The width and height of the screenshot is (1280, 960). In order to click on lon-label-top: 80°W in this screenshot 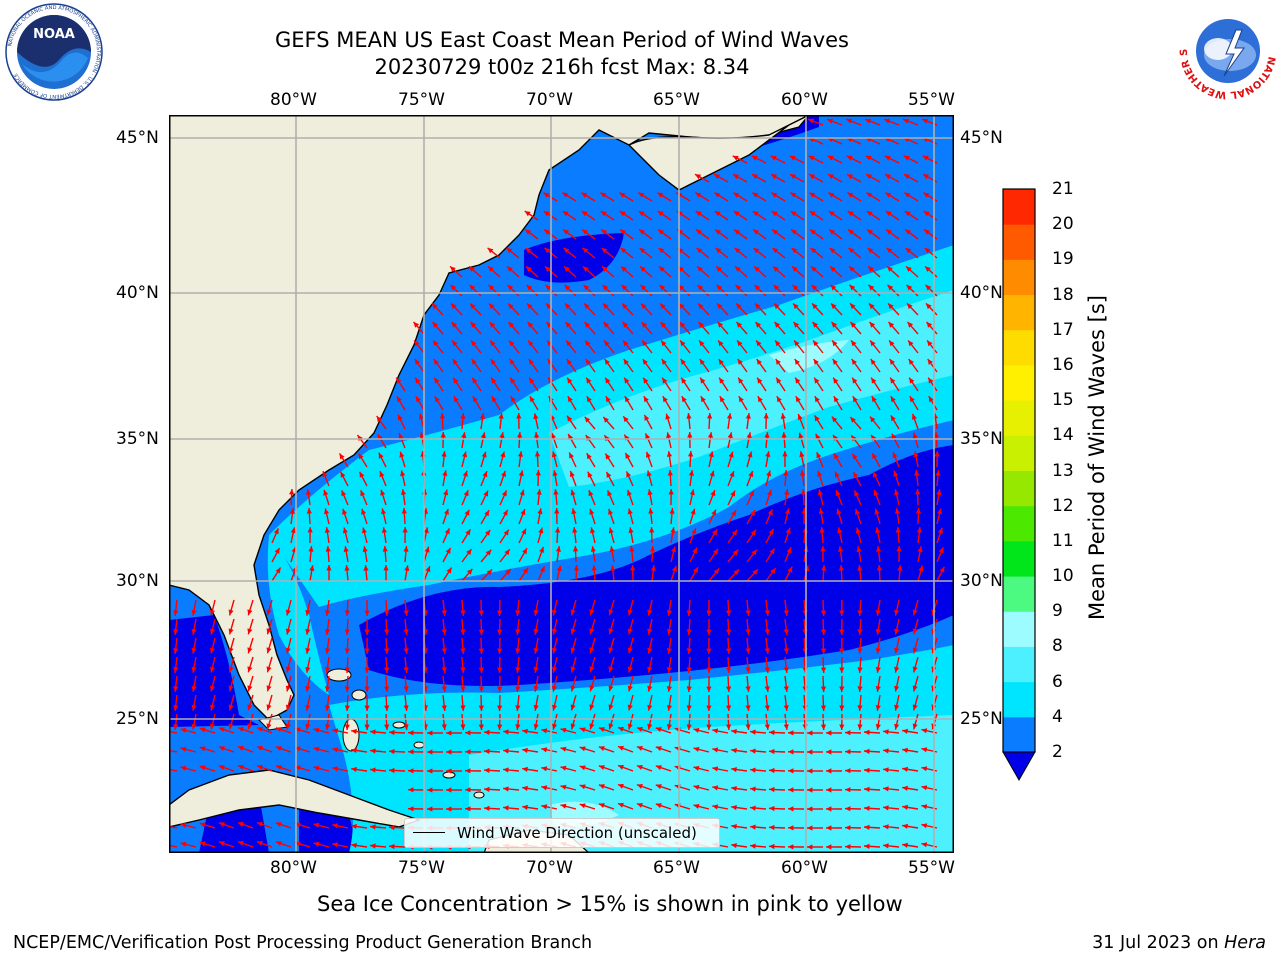, I will do `click(293, 100)`.